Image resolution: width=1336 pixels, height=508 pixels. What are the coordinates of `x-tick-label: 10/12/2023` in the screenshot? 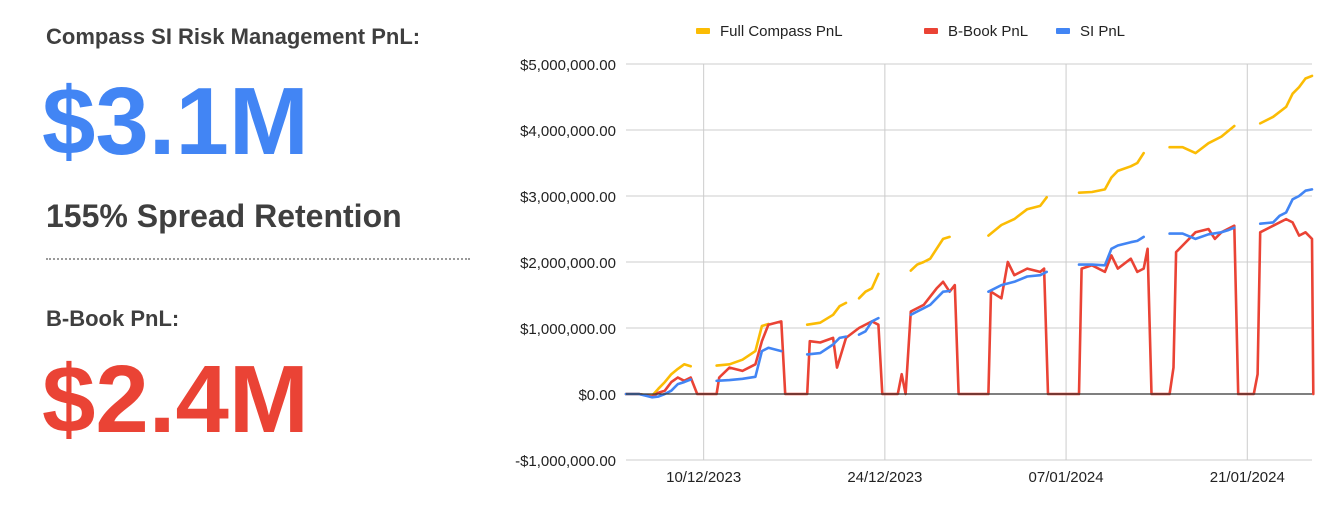 It's located at (703, 477).